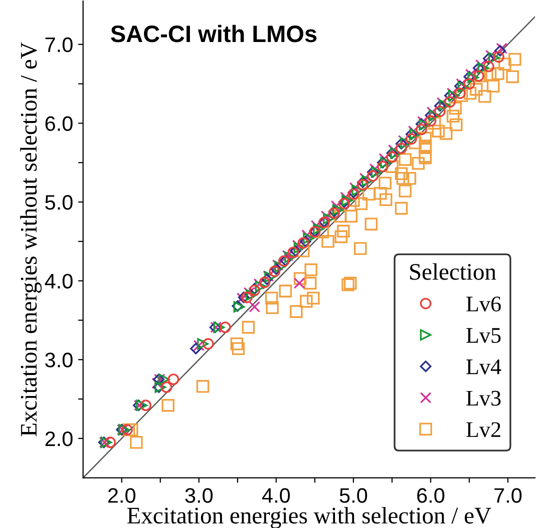 The image size is (536, 528). I want to click on x-tick-label: 5.0, so click(354, 495).